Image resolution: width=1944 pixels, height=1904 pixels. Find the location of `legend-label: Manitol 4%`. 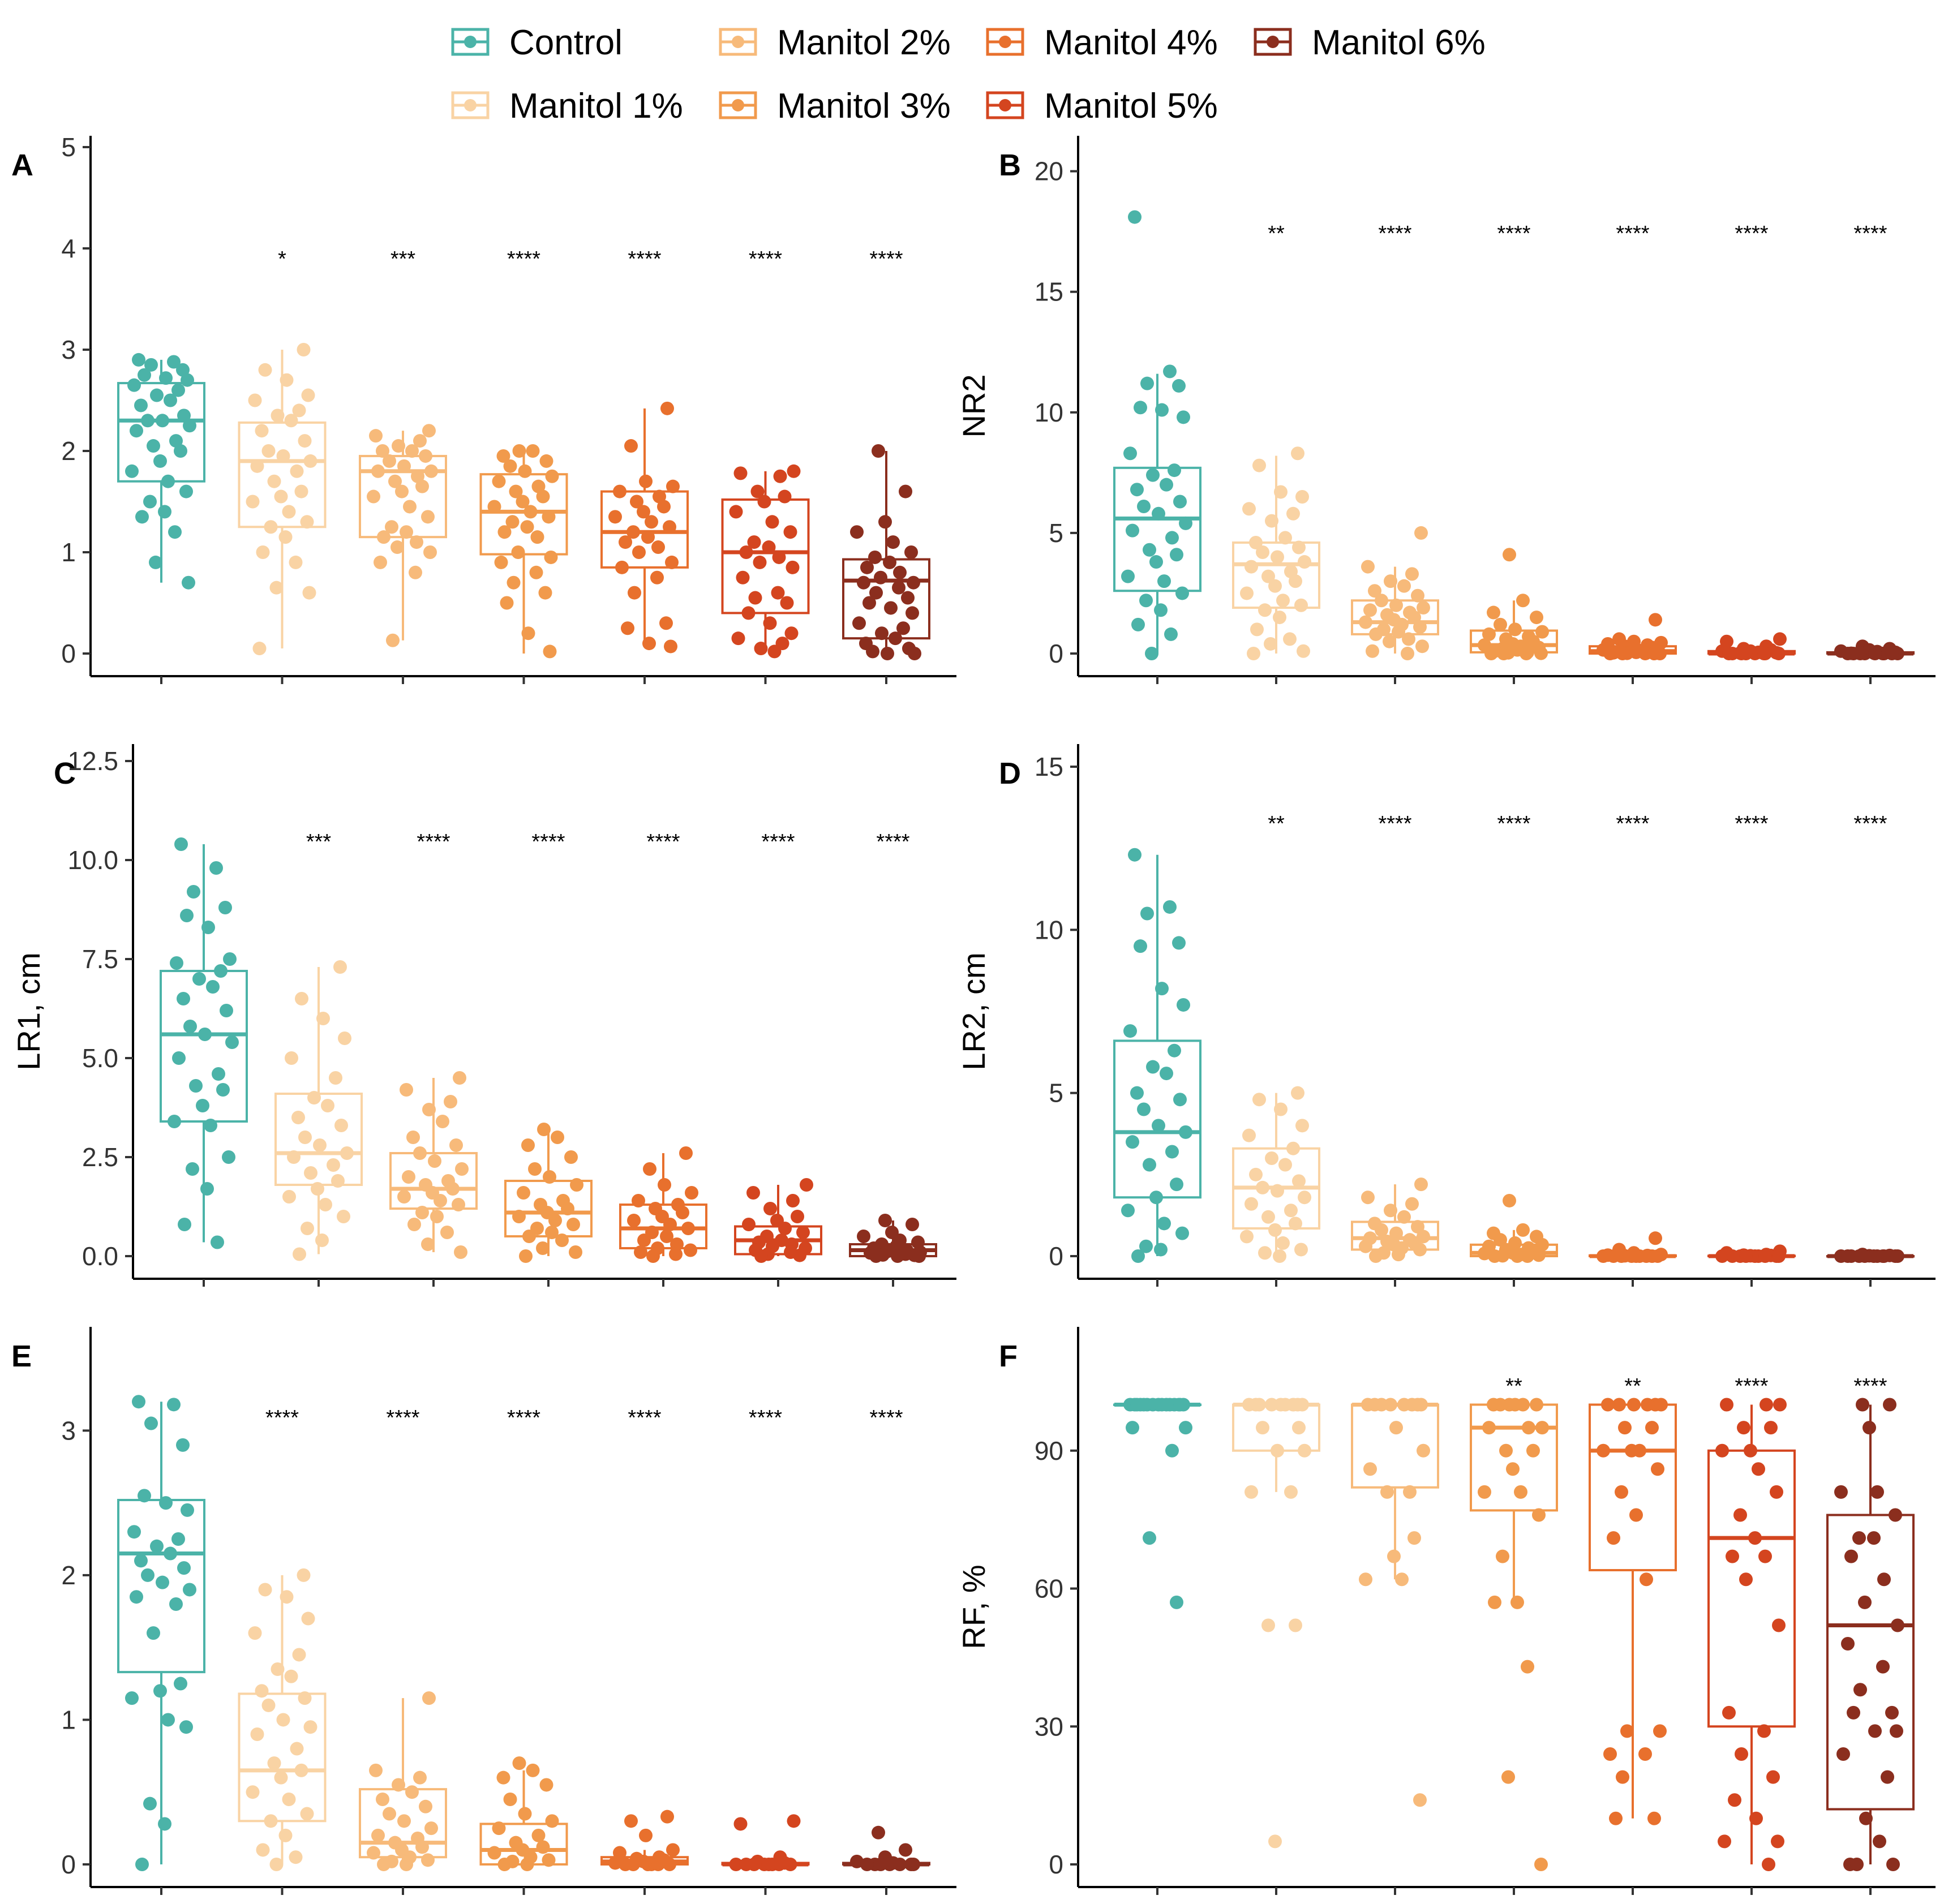

legend-label: Manitol 4% is located at coordinates (1131, 42).